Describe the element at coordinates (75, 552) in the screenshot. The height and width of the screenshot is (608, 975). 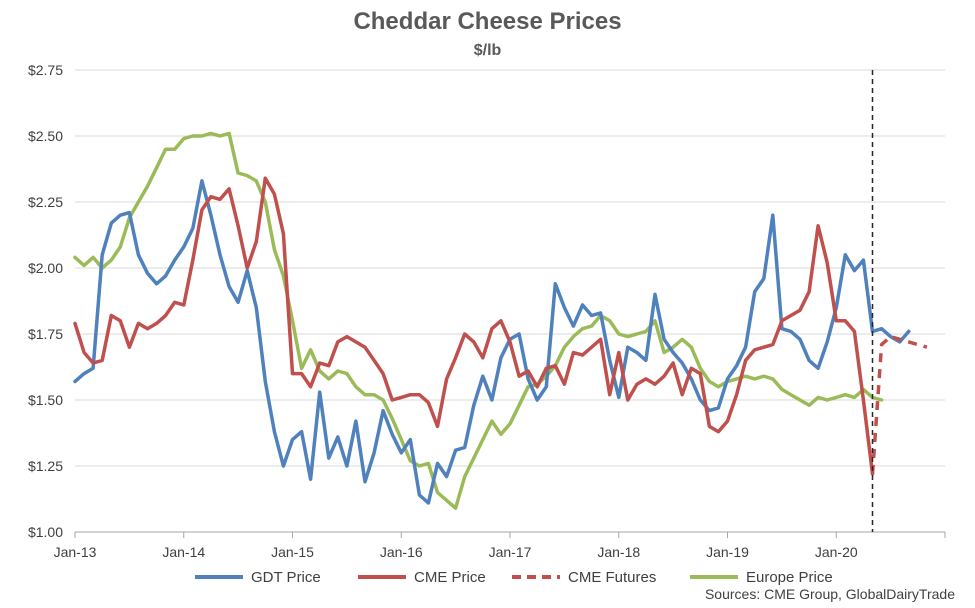
I see `x-tick-label: Jan-13` at that location.